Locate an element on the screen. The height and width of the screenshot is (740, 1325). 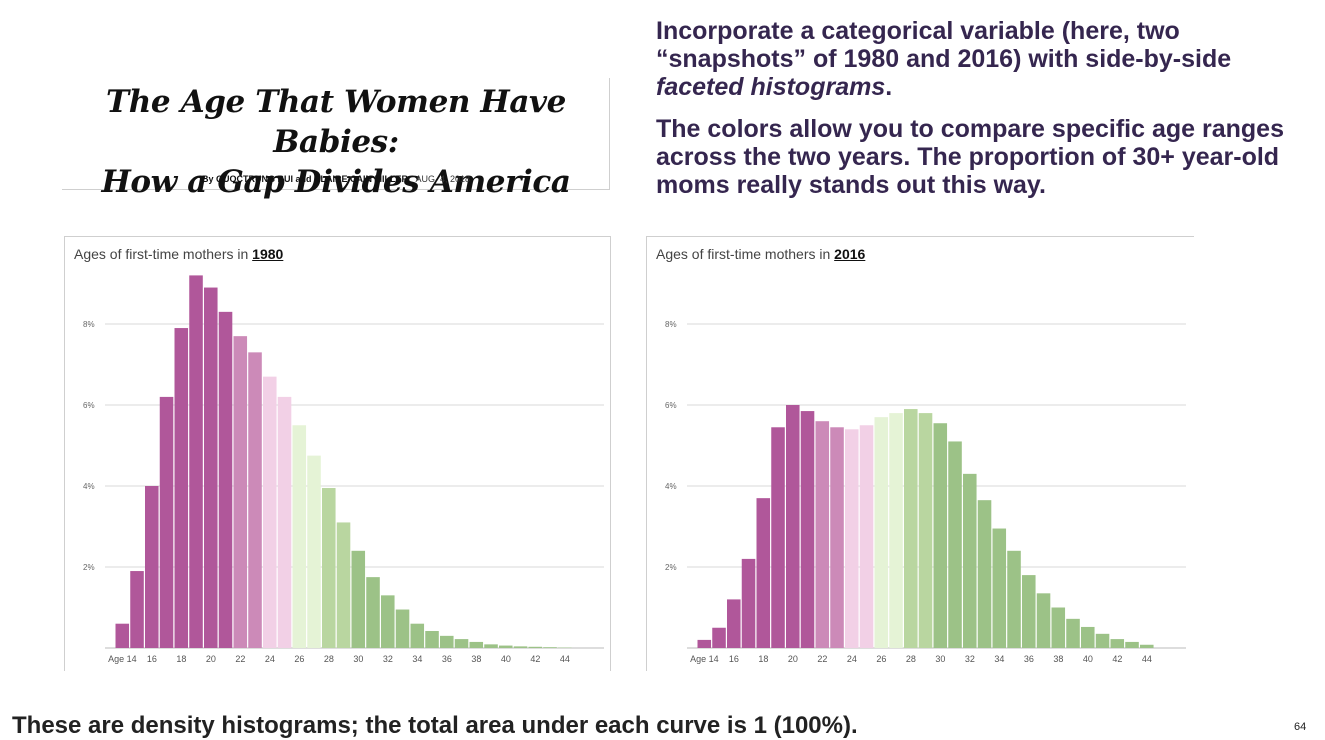
article-title-line1: The Age That Women Have Babies: is located at coordinates (336, 122).